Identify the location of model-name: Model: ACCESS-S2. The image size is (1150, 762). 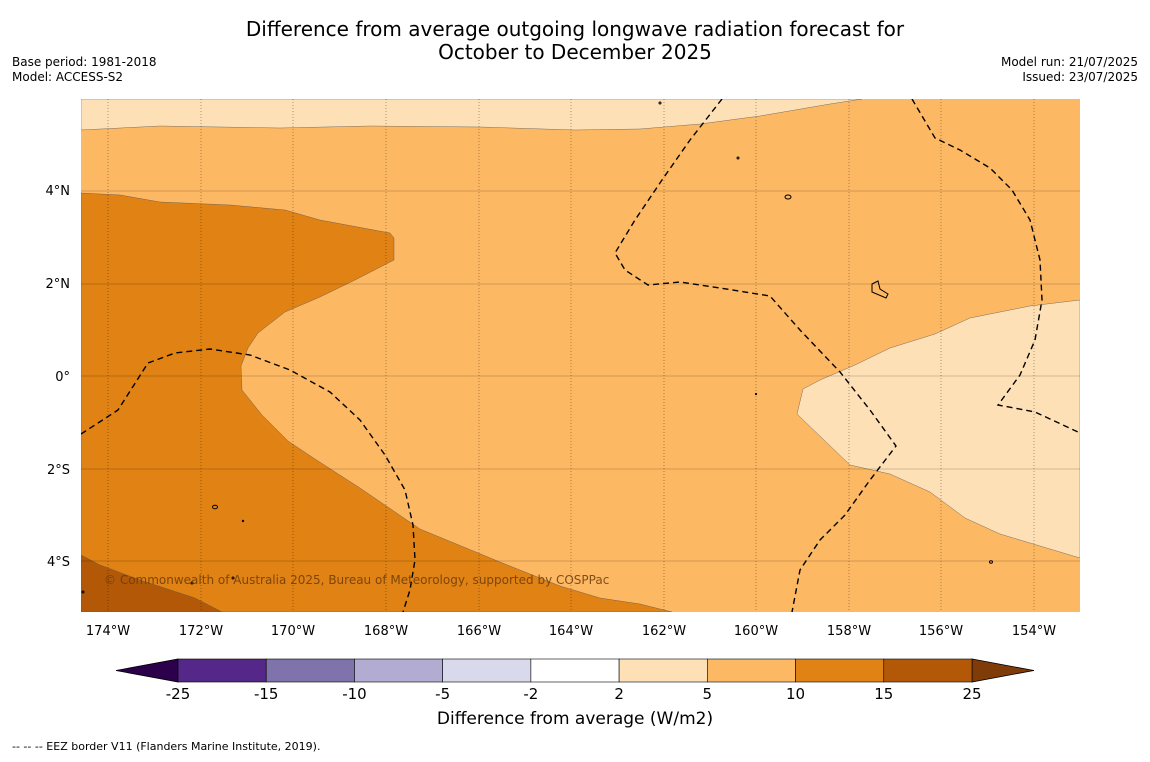
(68, 77).